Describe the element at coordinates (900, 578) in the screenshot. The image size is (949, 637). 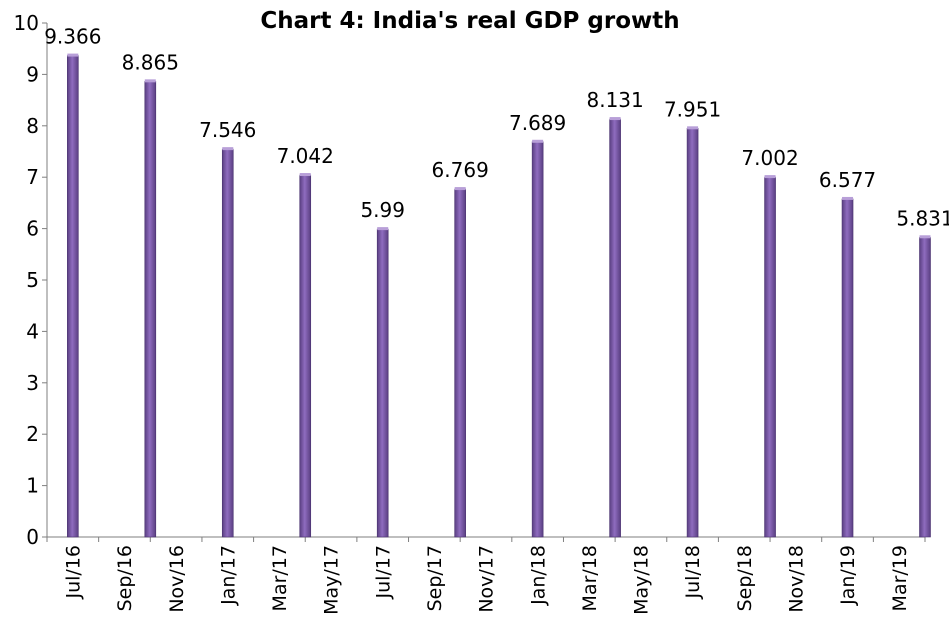
I see `x-tick-label: Mar/19` at that location.